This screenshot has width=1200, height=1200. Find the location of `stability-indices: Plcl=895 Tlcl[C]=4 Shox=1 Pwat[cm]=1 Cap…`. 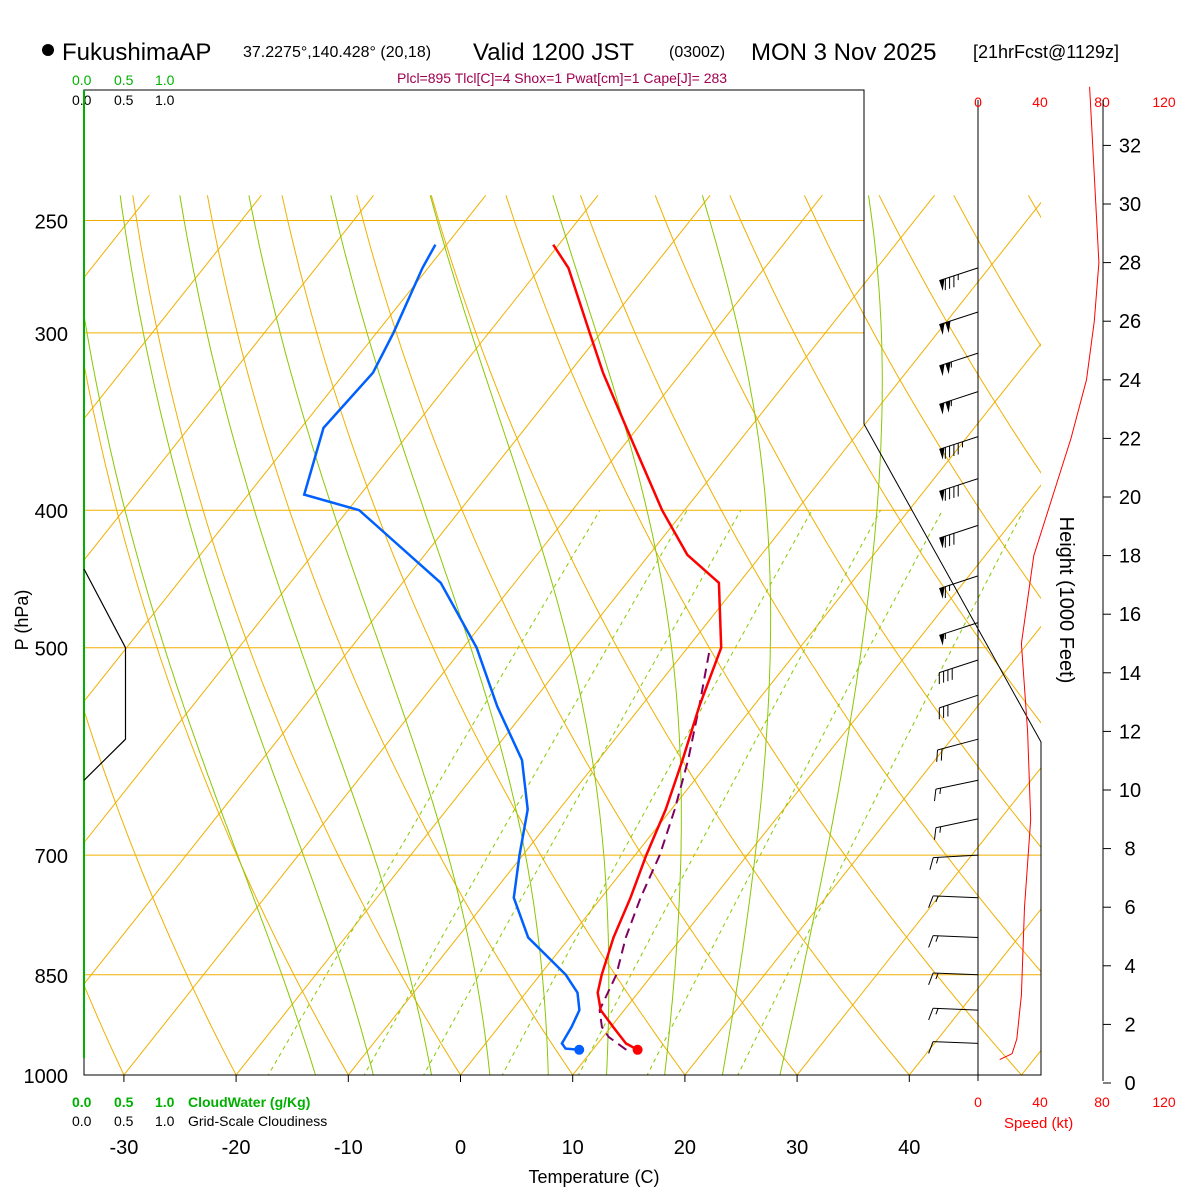

stability-indices: Plcl=895 Tlcl[C]=4 Shox=1 Pwat[cm]=1 Cap… is located at coordinates (562, 78).